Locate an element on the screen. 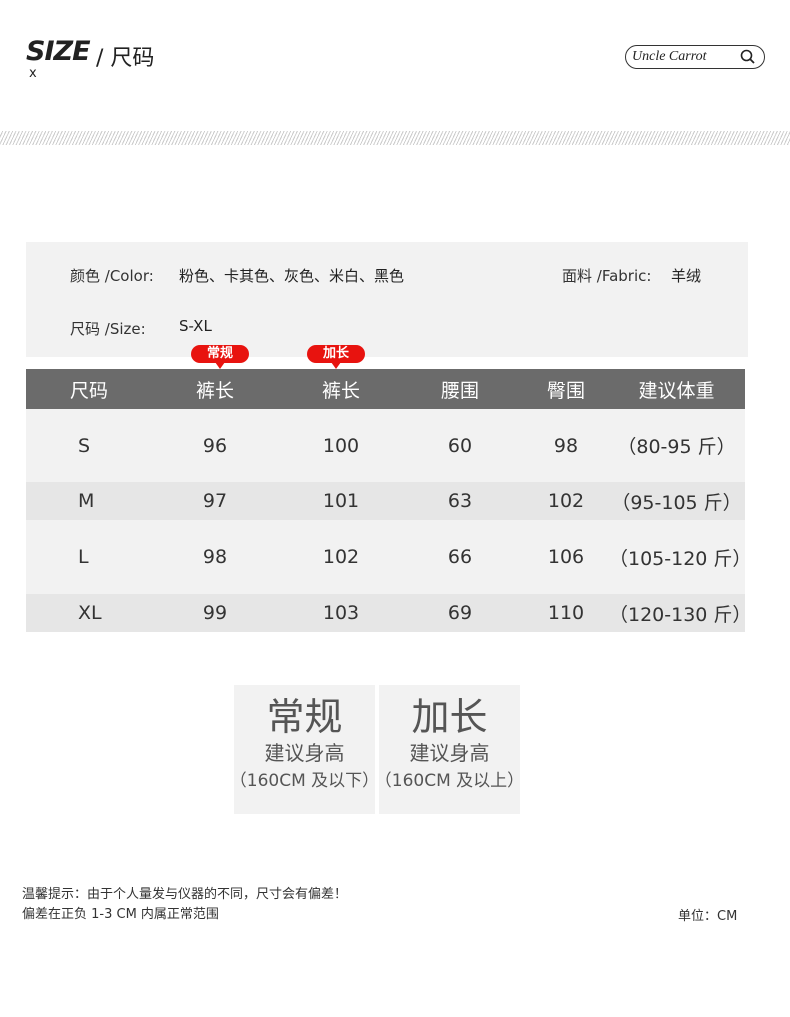  badge-long: 加长 is located at coordinates (336, 357).